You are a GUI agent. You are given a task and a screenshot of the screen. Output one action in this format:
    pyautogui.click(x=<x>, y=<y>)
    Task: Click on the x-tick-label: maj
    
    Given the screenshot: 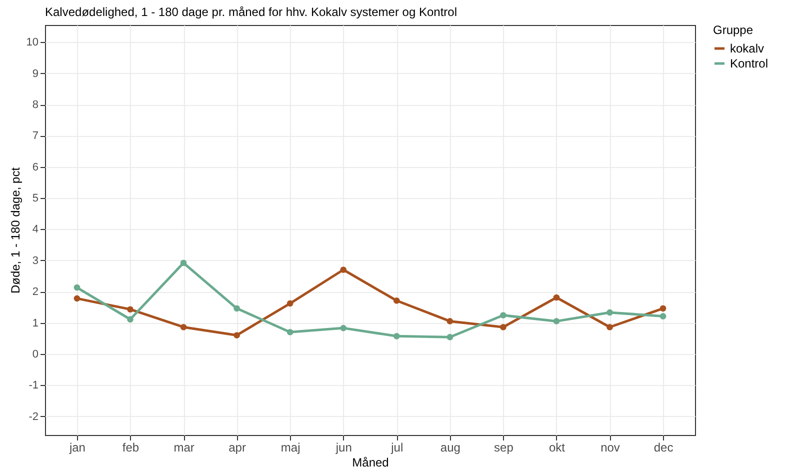 What is the action you would take?
    pyautogui.click(x=290, y=447)
    